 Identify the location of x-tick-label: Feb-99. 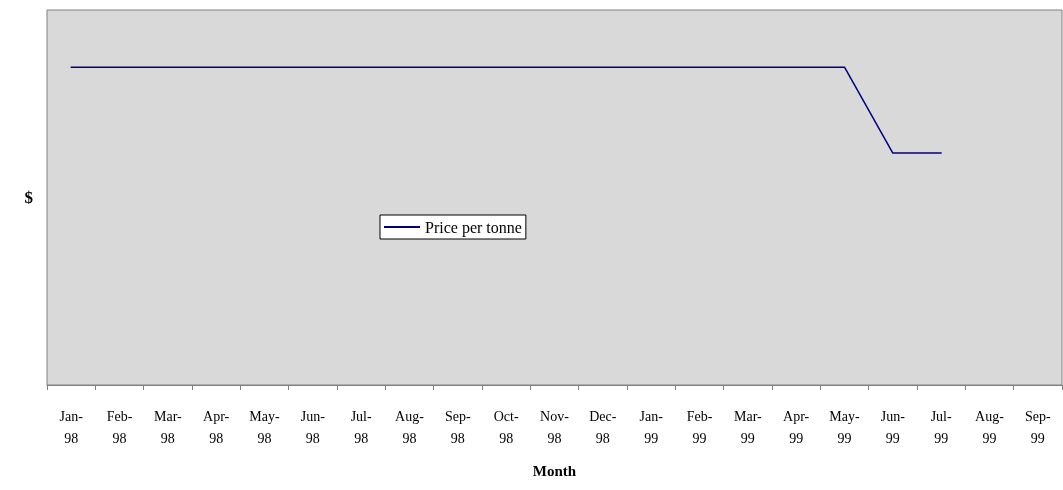
(699, 427).